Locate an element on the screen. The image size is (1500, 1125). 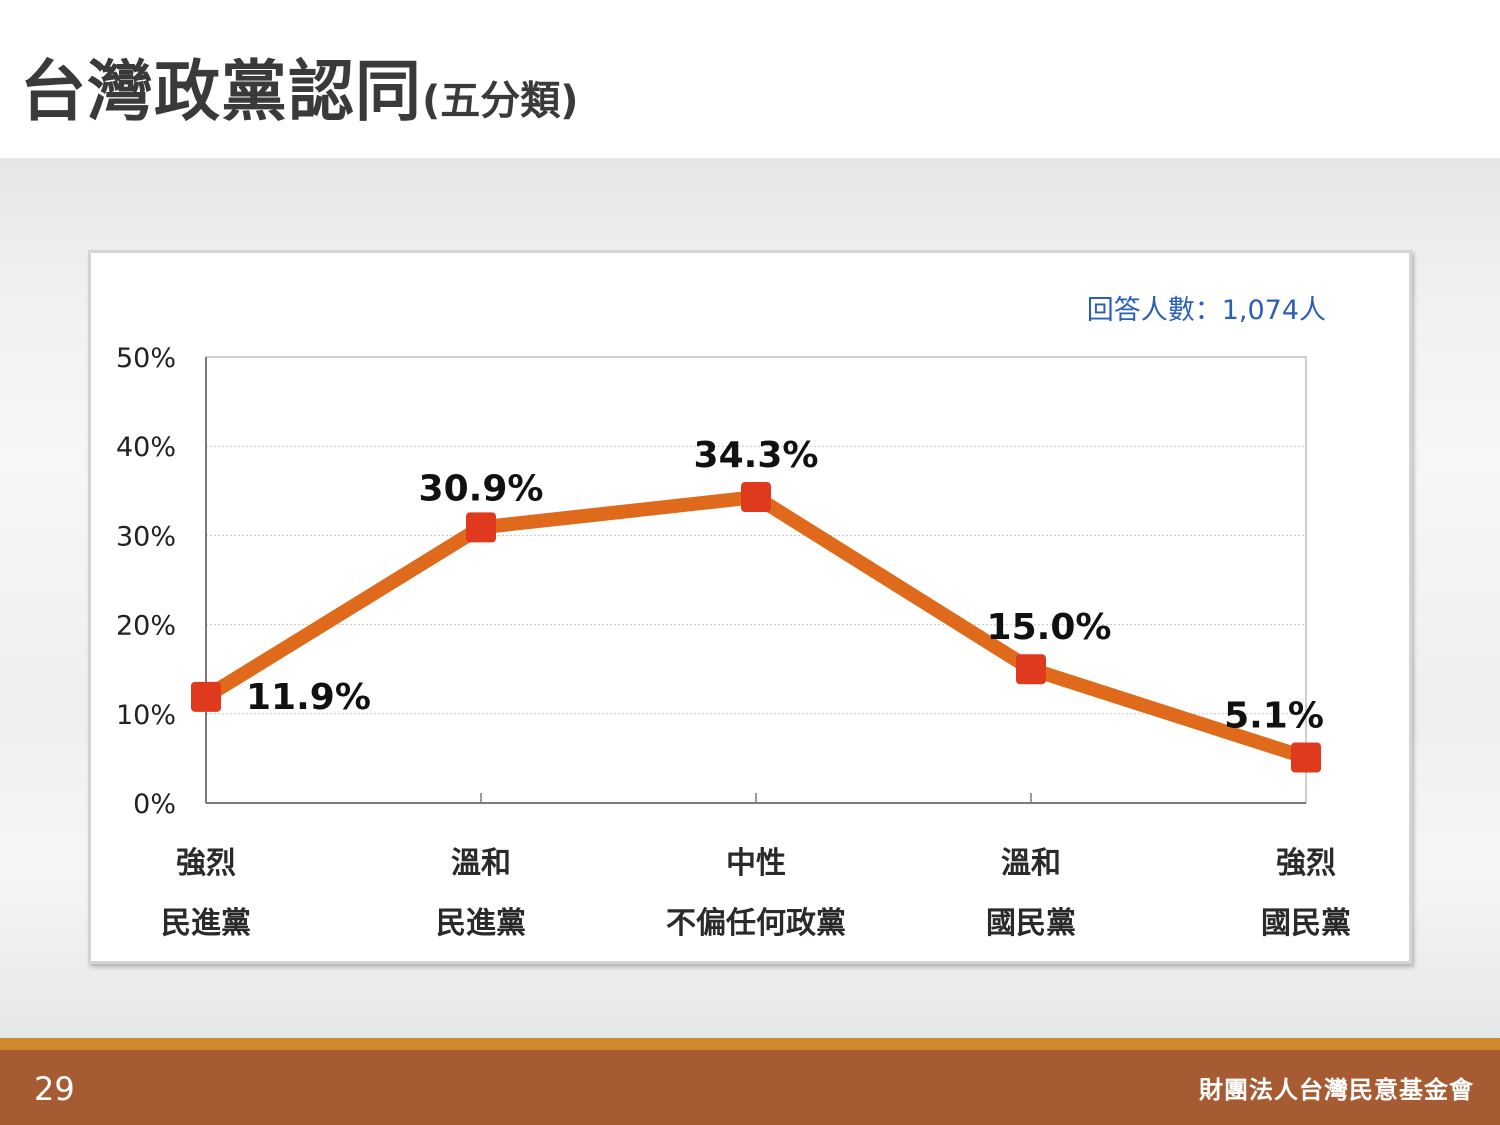
data-label: 30.9% is located at coordinates (481, 488).